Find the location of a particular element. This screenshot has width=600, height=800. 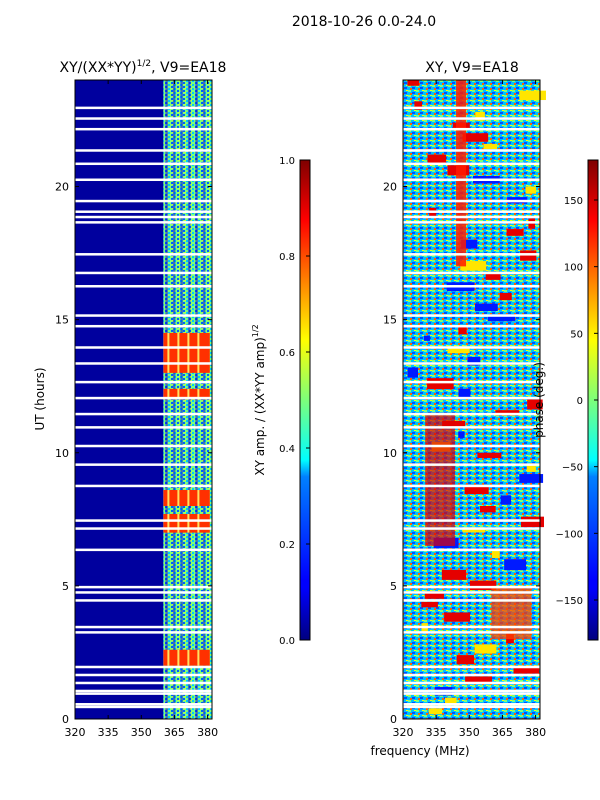

phase-panel-title: XY, V9=EA18 is located at coordinates (472, 68).